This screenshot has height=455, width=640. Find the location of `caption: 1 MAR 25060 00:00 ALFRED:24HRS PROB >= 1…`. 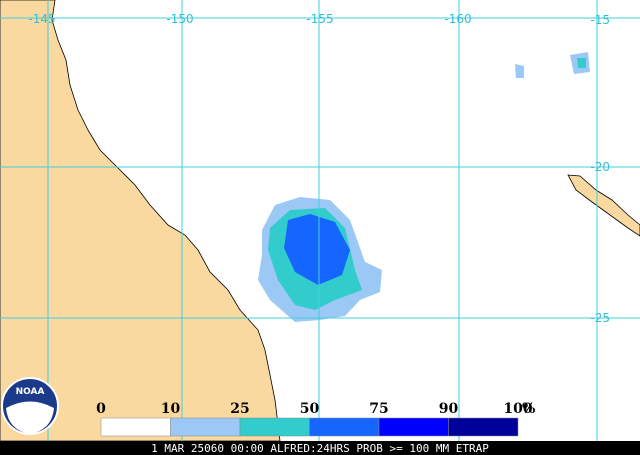

caption: 1 MAR 25060 00:00 ALFRED:24HRS PROB >= 1… is located at coordinates (320, 448).